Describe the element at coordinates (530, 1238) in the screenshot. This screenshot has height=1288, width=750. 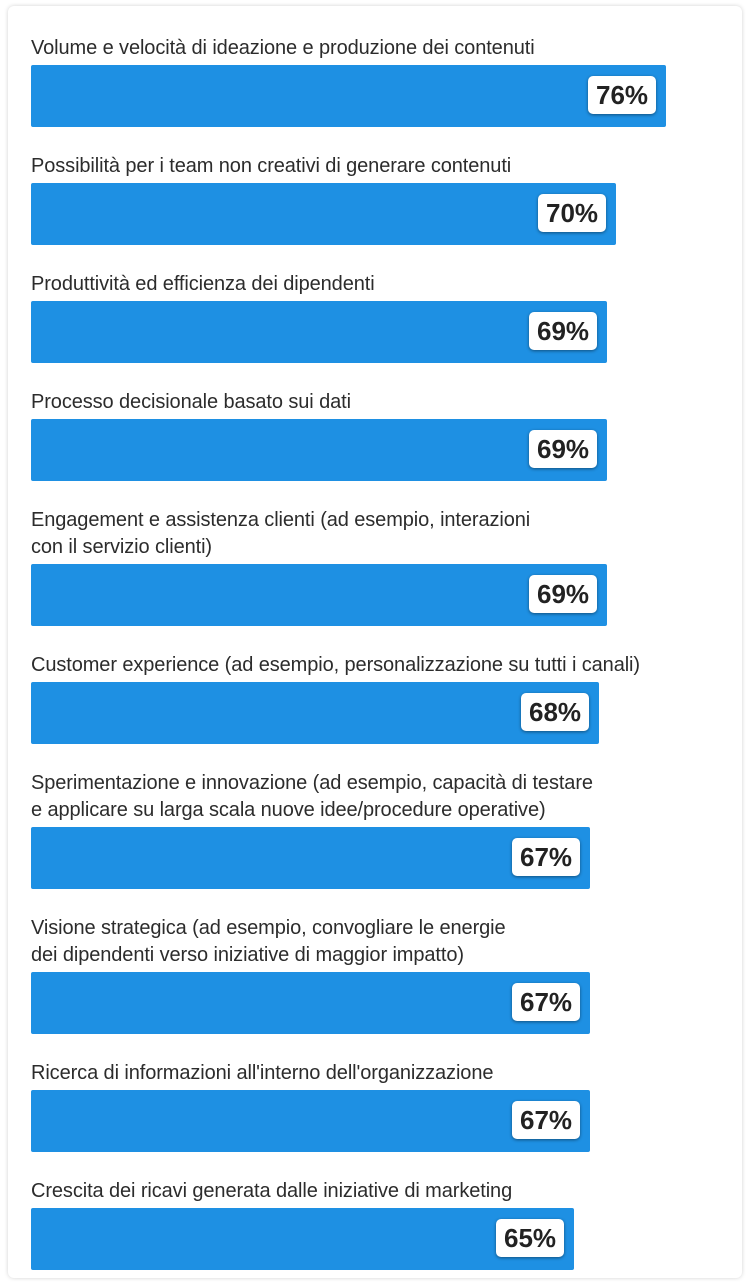
I see `value-label: 65%` at that location.